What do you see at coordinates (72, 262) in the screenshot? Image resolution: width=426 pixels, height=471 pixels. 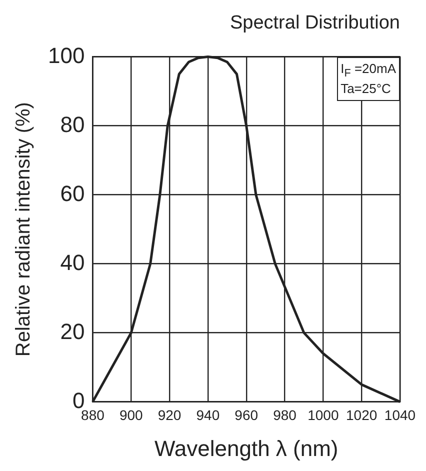 I see `y-tick-label: 40` at bounding box center [72, 262].